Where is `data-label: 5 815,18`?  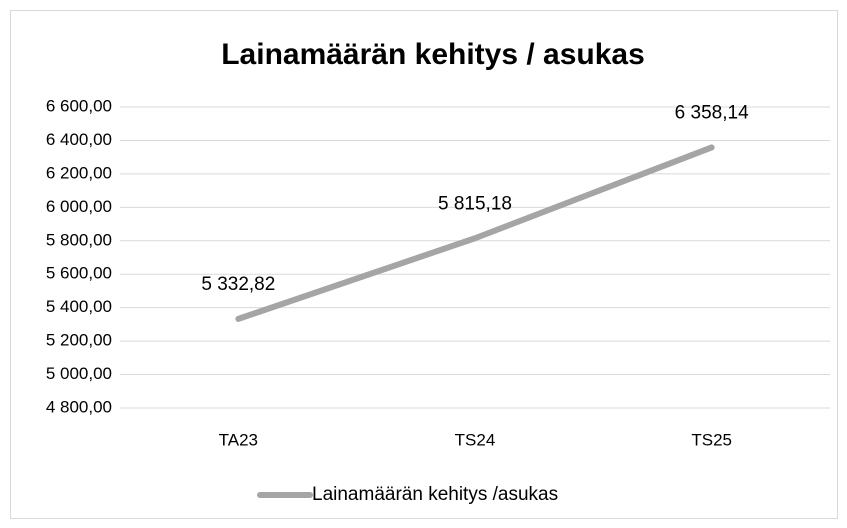
data-label: 5 815,18 is located at coordinates (475, 203).